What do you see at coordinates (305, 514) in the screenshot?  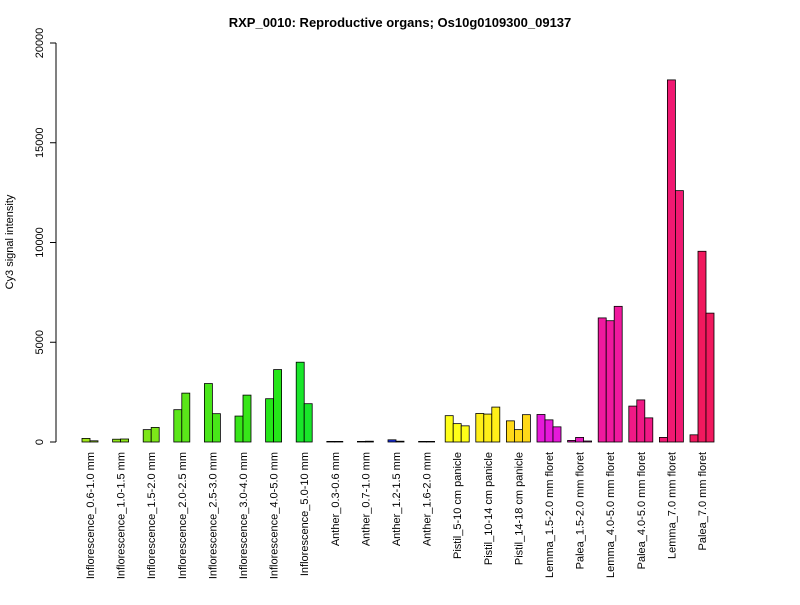 I see `x-tick-label: Inflorescence_5.0-10 mm` at bounding box center [305, 514].